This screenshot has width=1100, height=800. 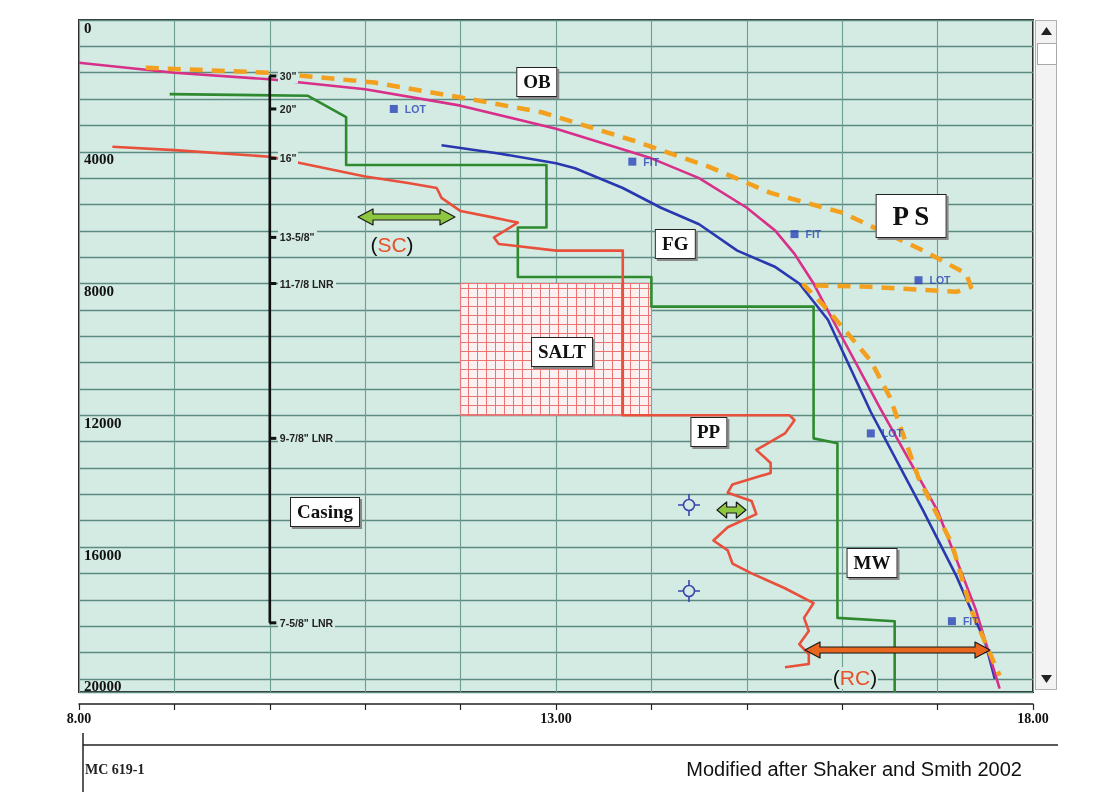 What do you see at coordinates (115, 770) in the screenshot?
I see `text: MC 619-1` at bounding box center [115, 770].